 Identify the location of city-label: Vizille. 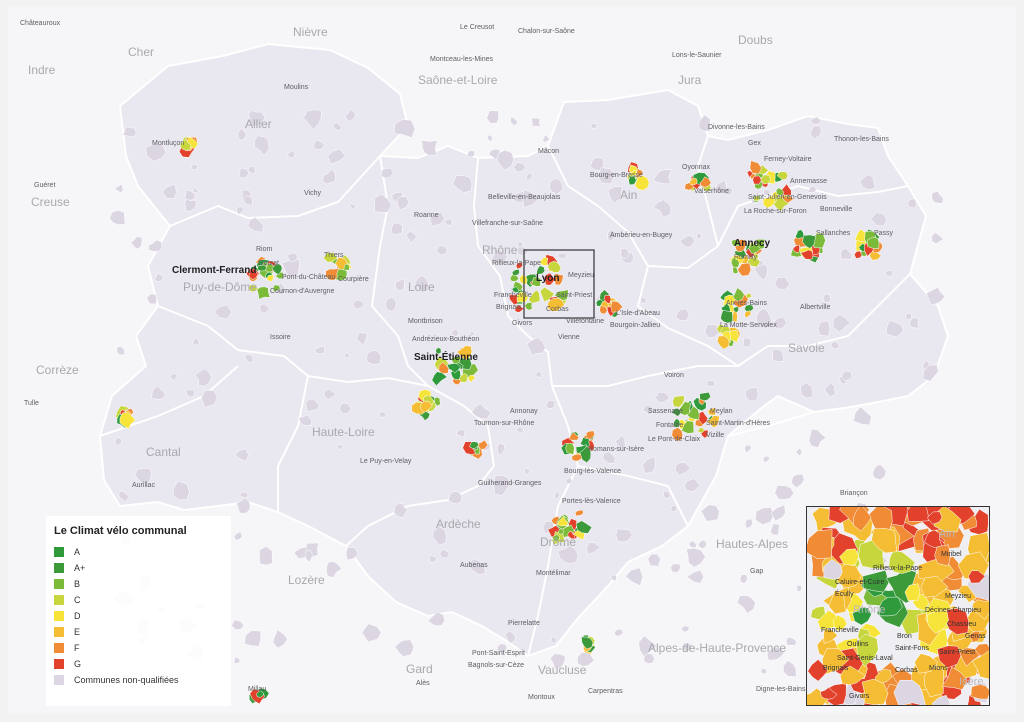
(715, 435).